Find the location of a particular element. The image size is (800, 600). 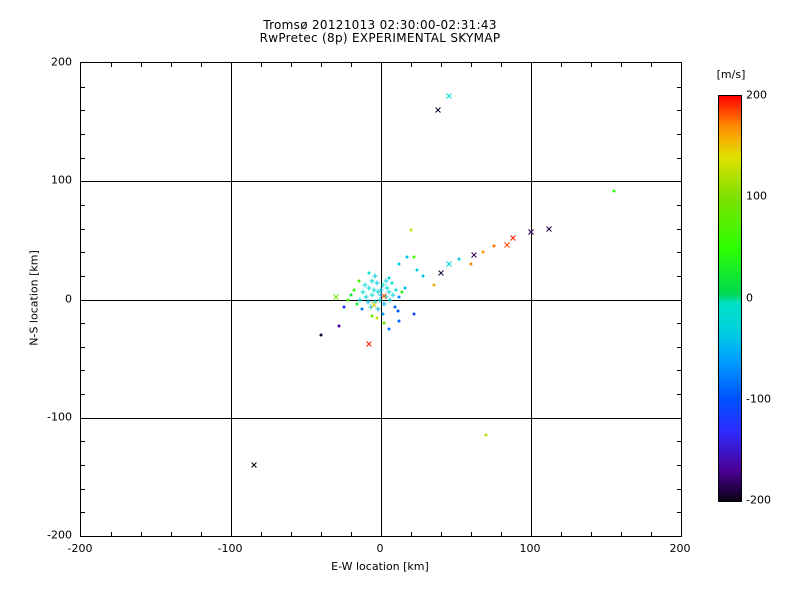

colorbar-tick-label: 100 is located at coordinates (756, 196).